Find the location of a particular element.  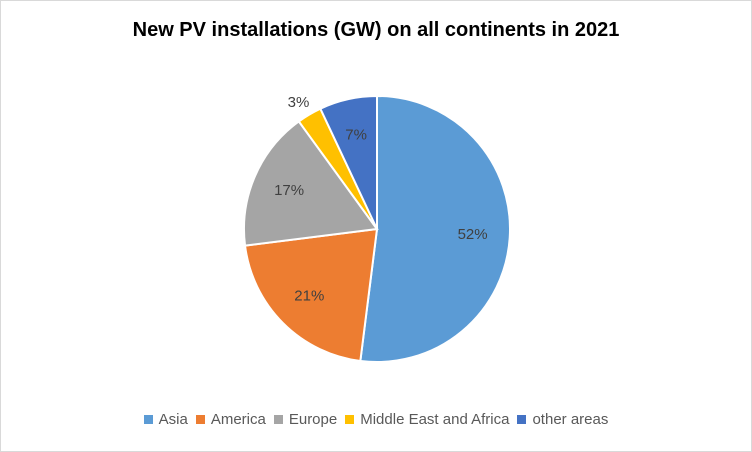

legend-item-europe: Europe is located at coordinates (305, 419).